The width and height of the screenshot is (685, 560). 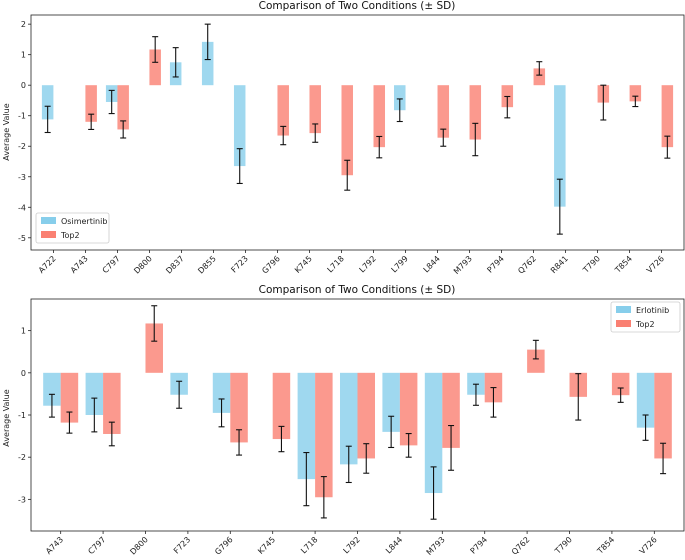 What do you see at coordinates (349, 418) in the screenshot?
I see `bar-erlotinib-l792` at bounding box center [349, 418].